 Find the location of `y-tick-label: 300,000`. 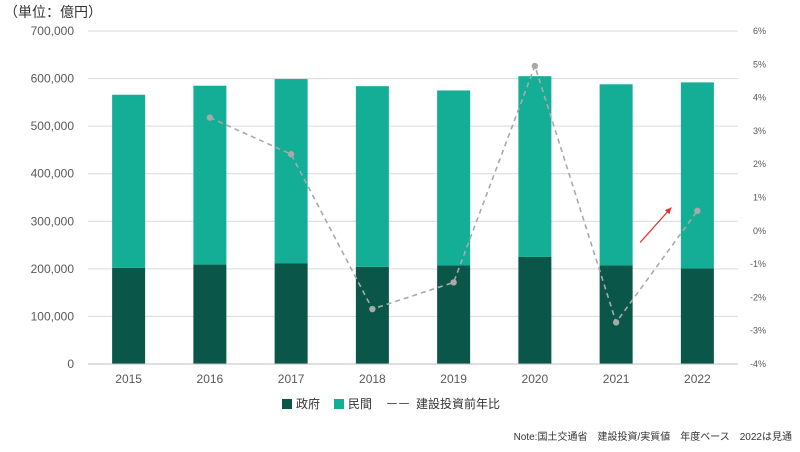

y-tick-label: 300,000 is located at coordinates (53, 221).